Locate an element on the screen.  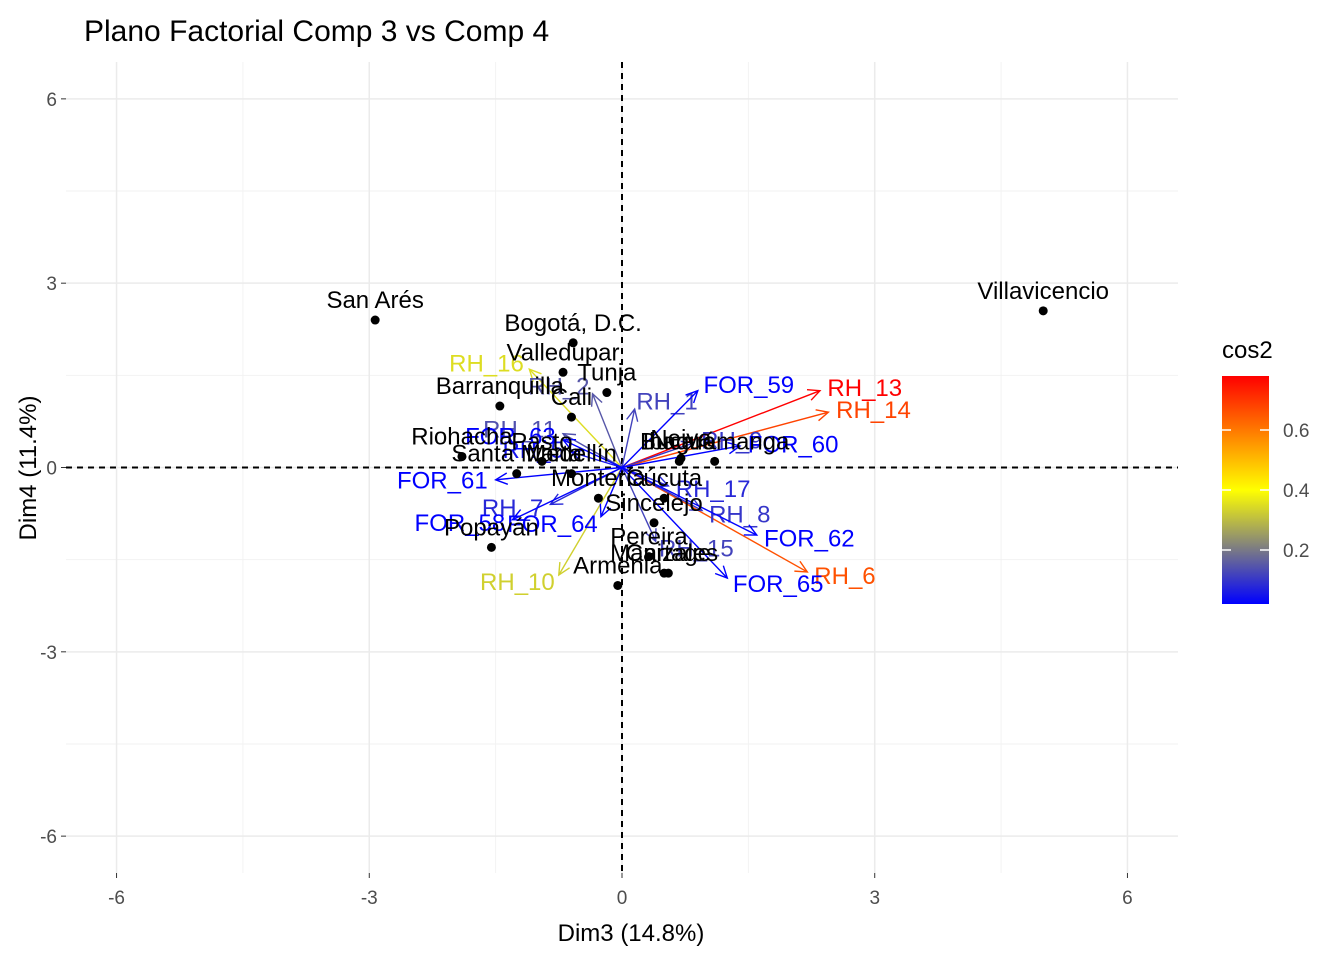
individual-label: Ibagué is located at coordinates (679, 441).